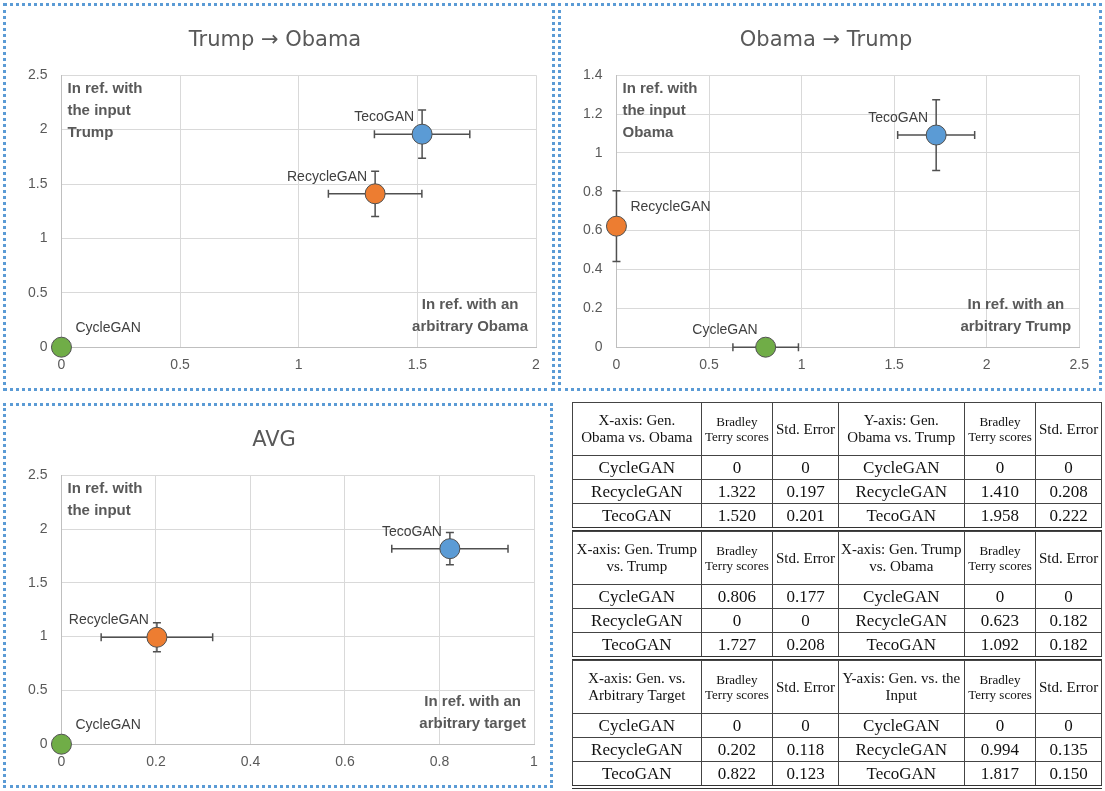  Describe the element at coordinates (901, 429) in the screenshot. I see `text: Y-axis: Gen. Obama vs. Trump` at that location.